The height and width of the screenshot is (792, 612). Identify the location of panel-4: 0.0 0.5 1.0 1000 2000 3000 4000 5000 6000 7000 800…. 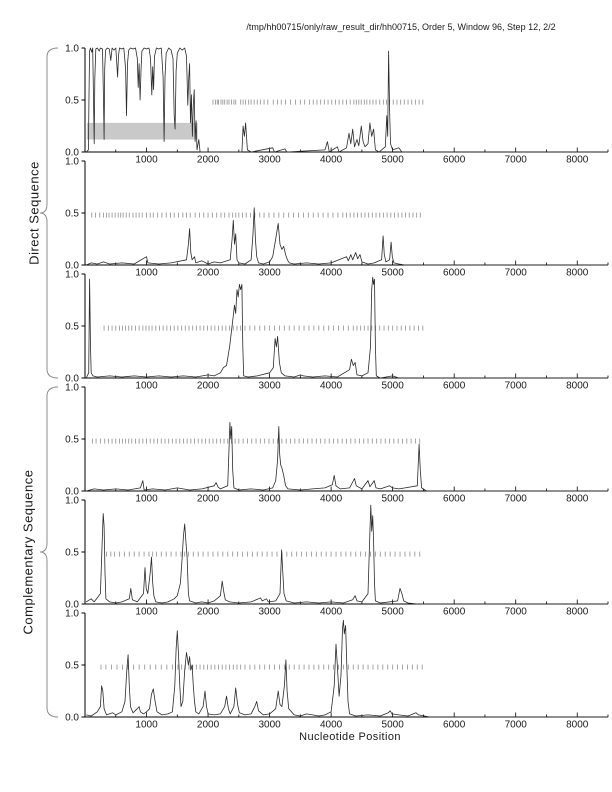
(337, 444).